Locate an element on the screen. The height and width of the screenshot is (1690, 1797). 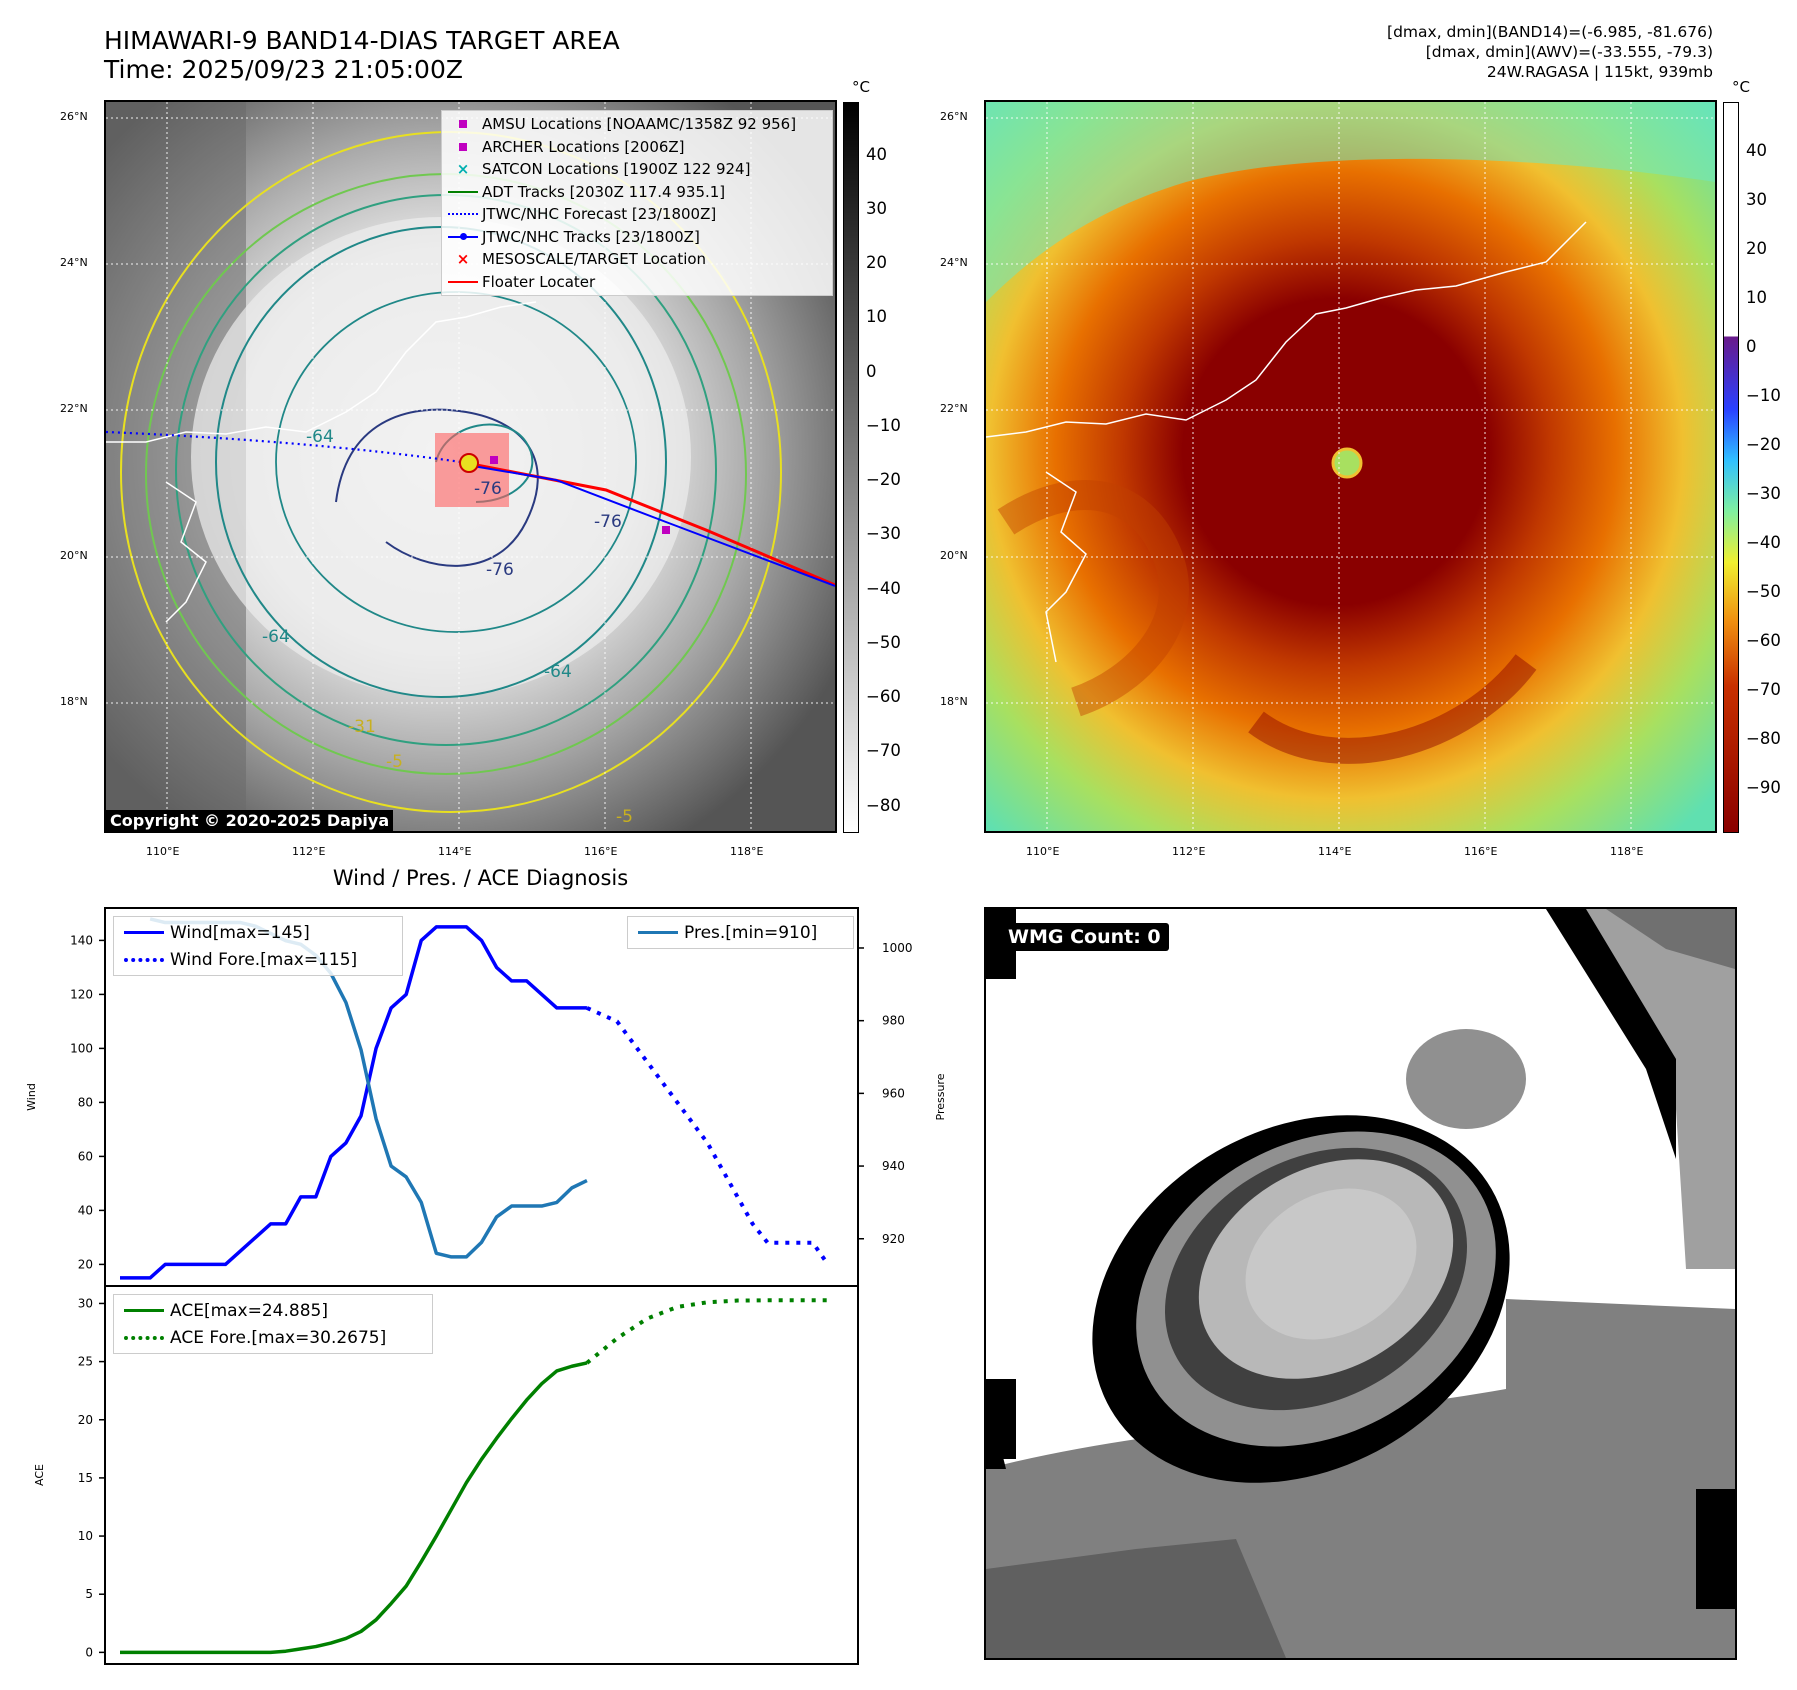
lon-label: 116°E is located at coordinates (601, 851).